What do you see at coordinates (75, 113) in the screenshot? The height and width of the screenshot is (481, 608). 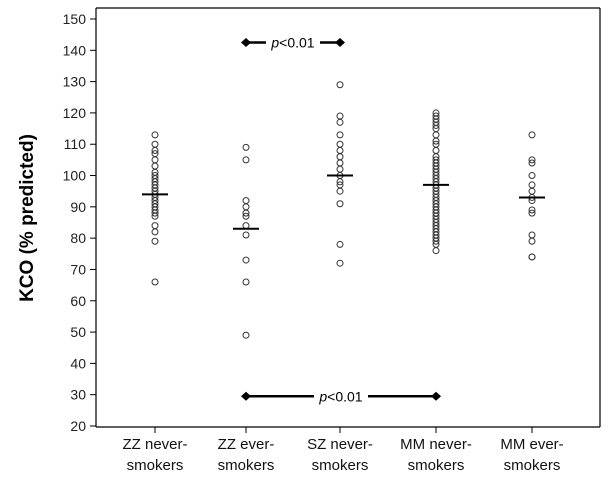 I see `y-tick-label: 120` at bounding box center [75, 113].